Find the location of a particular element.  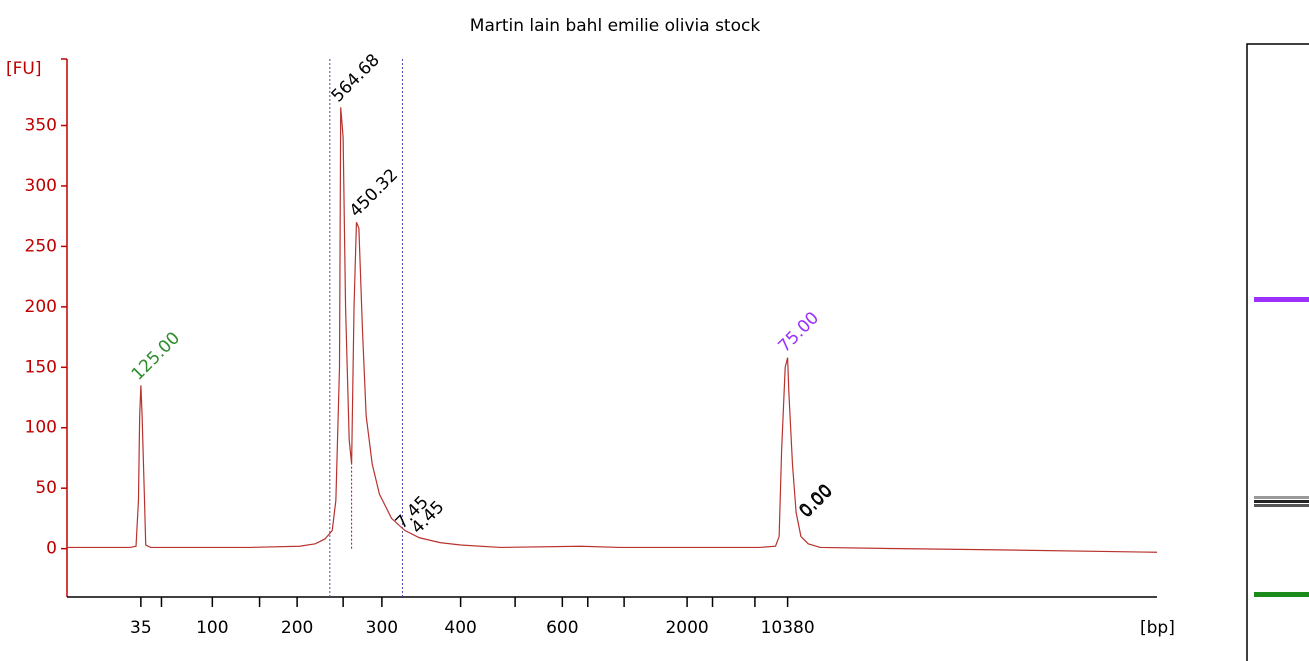

gel-lower-marker is located at coordinates (1281, 594).